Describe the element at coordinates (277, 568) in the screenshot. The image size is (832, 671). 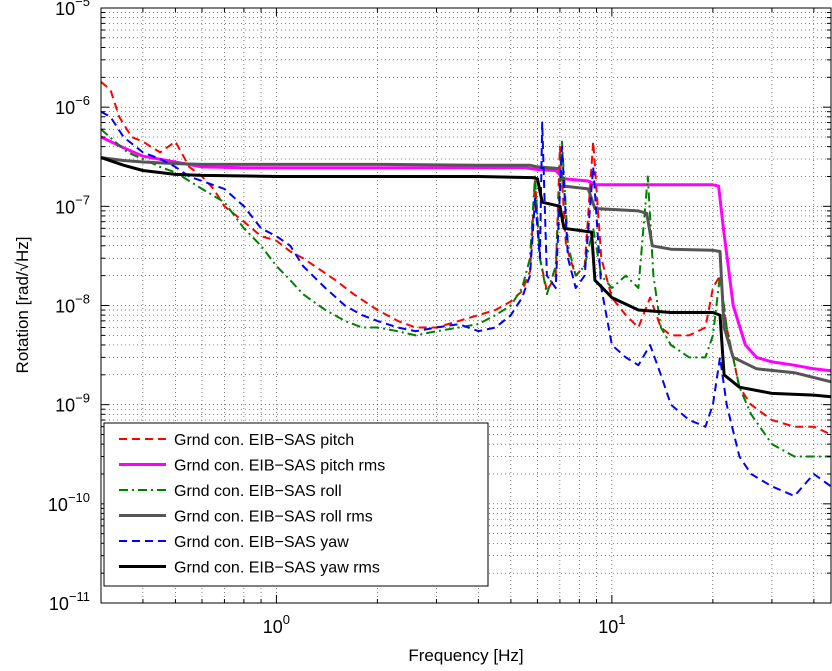
I see `legend-label: Grnd con. EIB−SAS yaw rms` at that location.